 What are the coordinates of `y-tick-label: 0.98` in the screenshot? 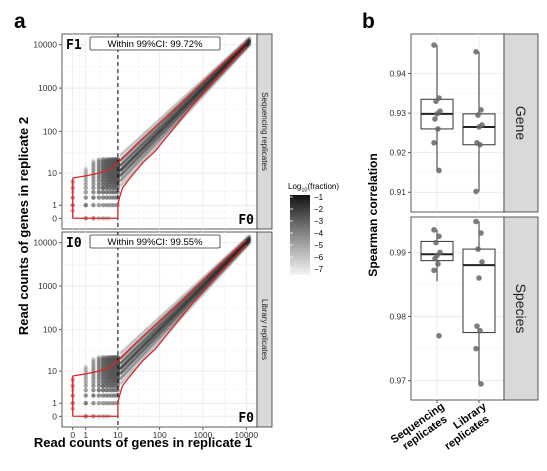 It's located at (397, 317).